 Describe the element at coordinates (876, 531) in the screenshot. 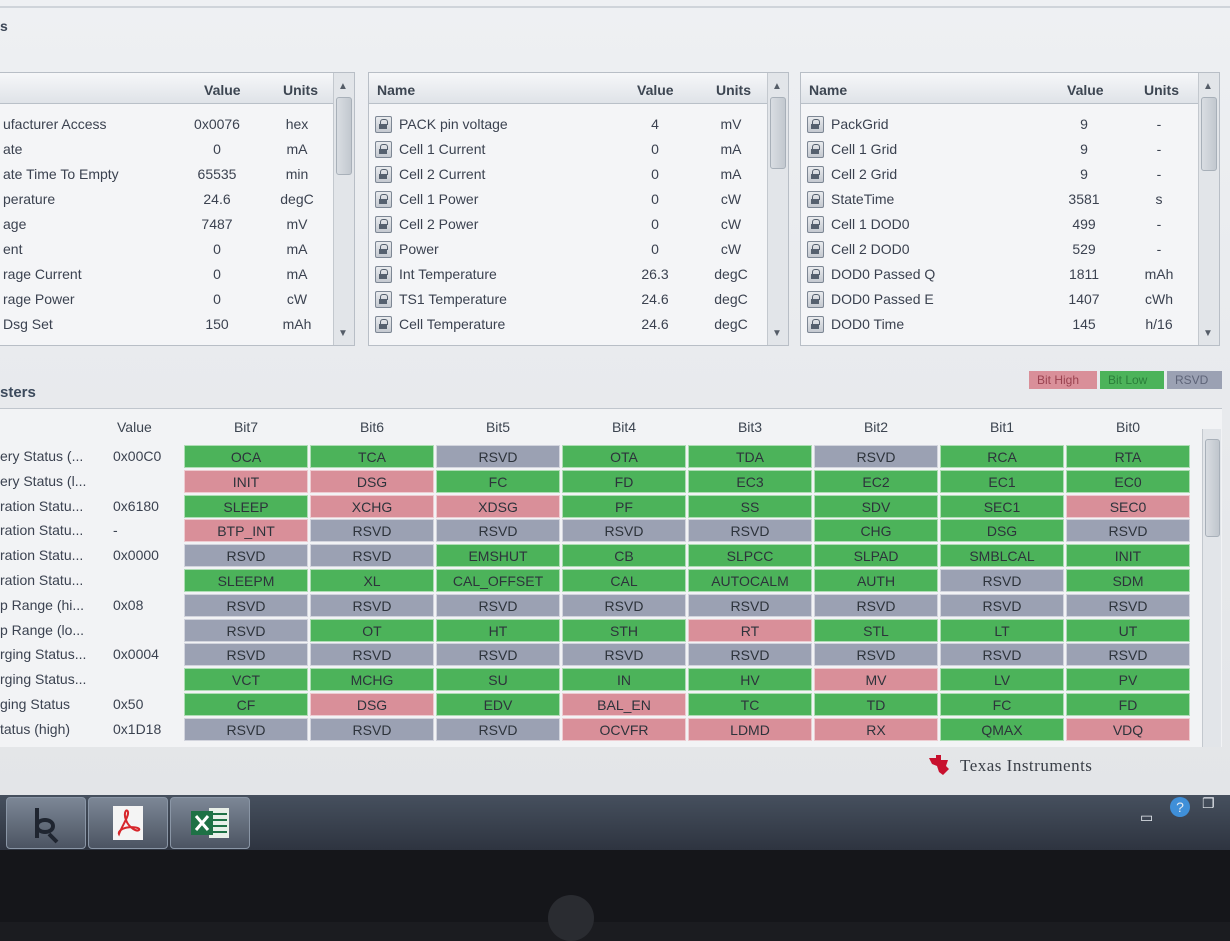

I see `bit-cell: CHG` at that location.